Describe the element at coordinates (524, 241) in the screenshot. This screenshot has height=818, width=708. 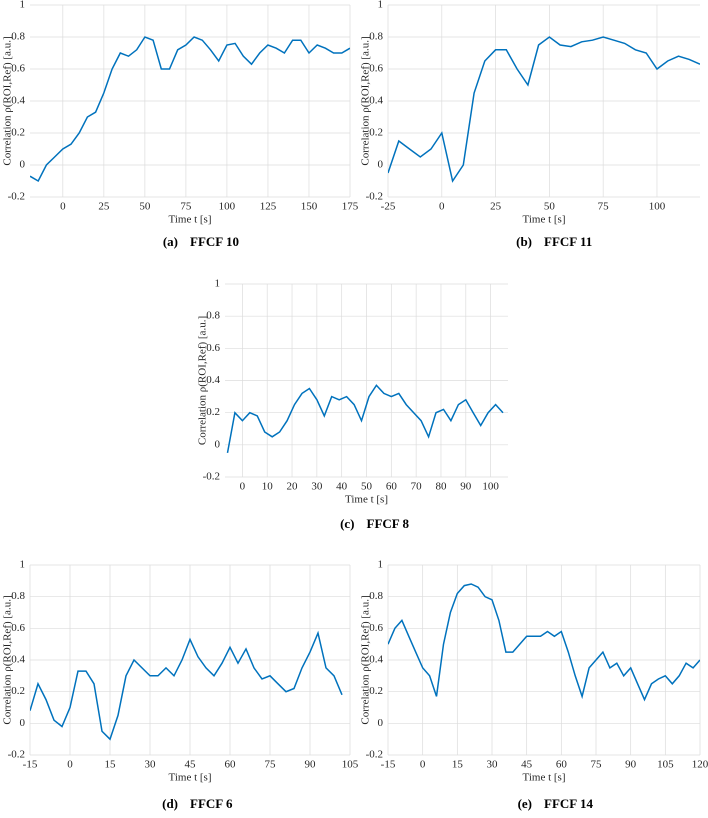
I see `caption-label: (b)` at that location.